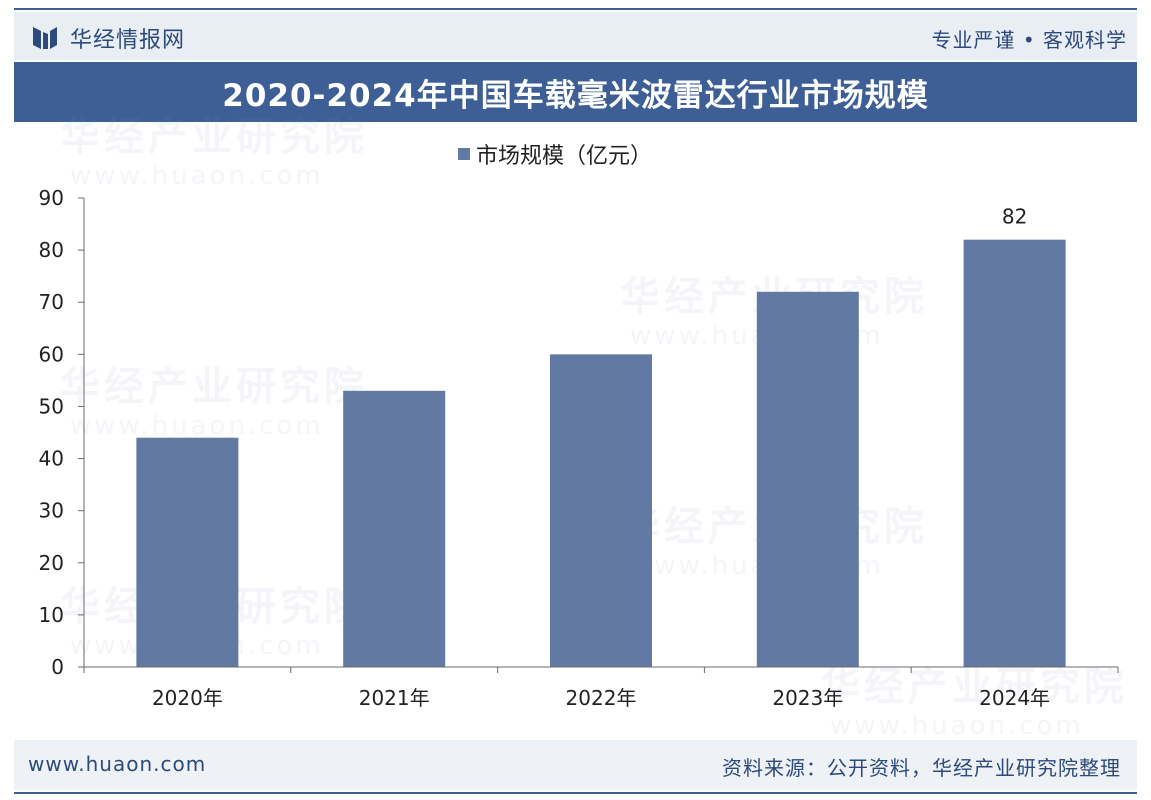 The height and width of the screenshot is (800, 1151). I want to click on y-tick-label: 30, so click(51, 511).